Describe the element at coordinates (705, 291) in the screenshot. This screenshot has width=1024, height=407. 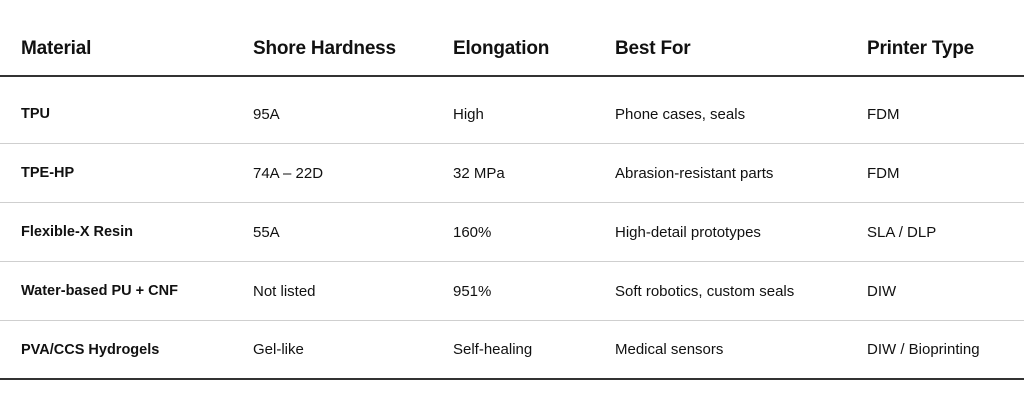
I see `cell-best-for: Soft robotics, custom seals` at that location.